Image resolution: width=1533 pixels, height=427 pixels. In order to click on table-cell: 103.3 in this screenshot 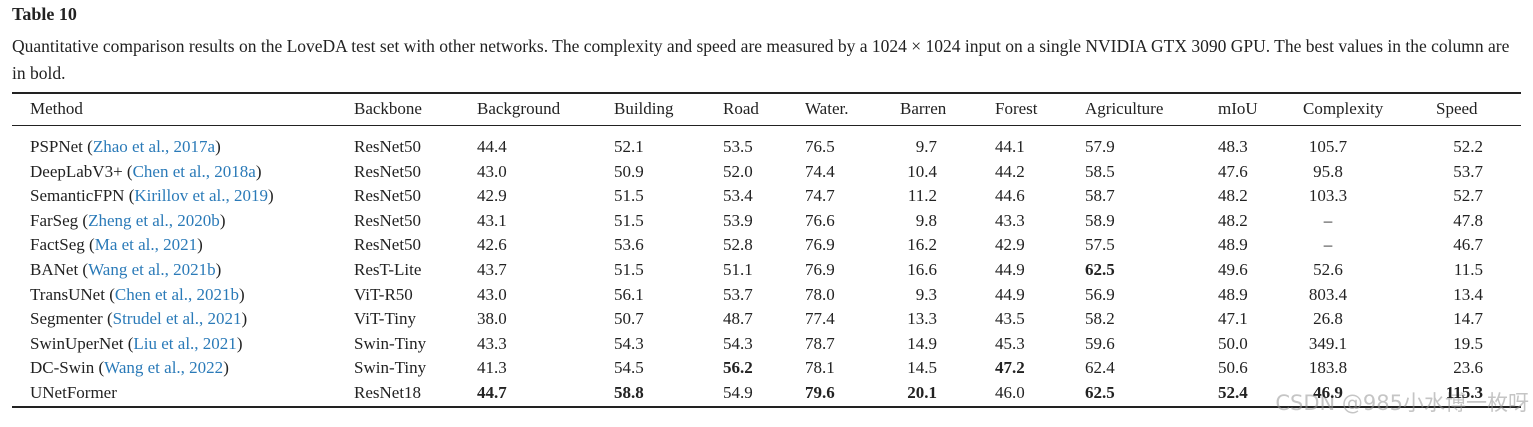, I will do `click(1328, 196)`.